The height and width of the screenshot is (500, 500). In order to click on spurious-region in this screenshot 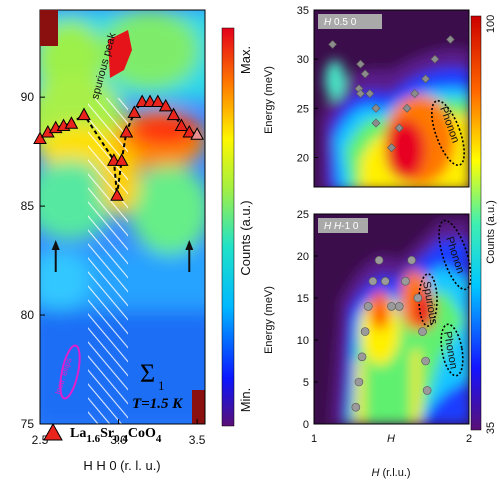, I will do `click(108, 261)`.